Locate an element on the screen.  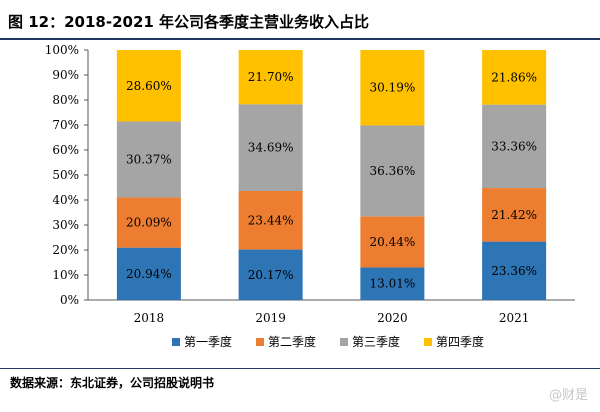
title-bar is located at coordinates (300, 20).